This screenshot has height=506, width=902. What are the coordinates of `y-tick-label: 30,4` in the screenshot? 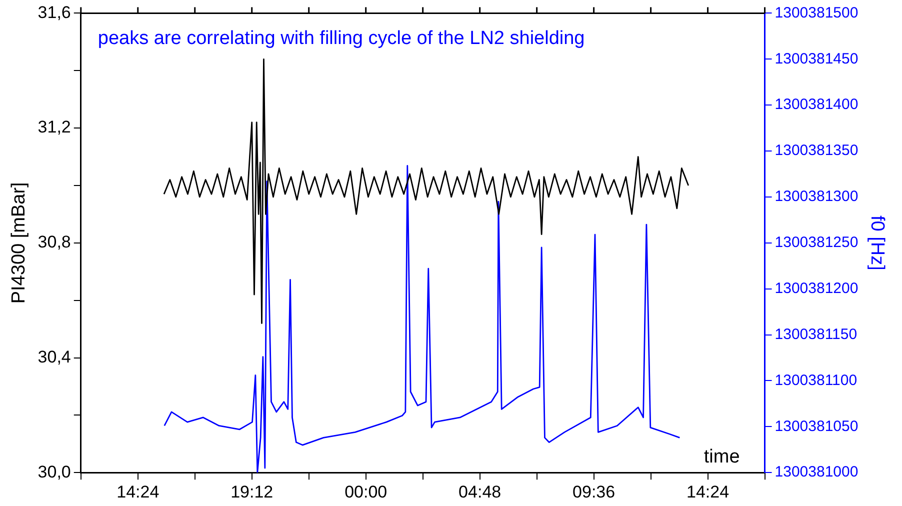 It's located at (54, 356).